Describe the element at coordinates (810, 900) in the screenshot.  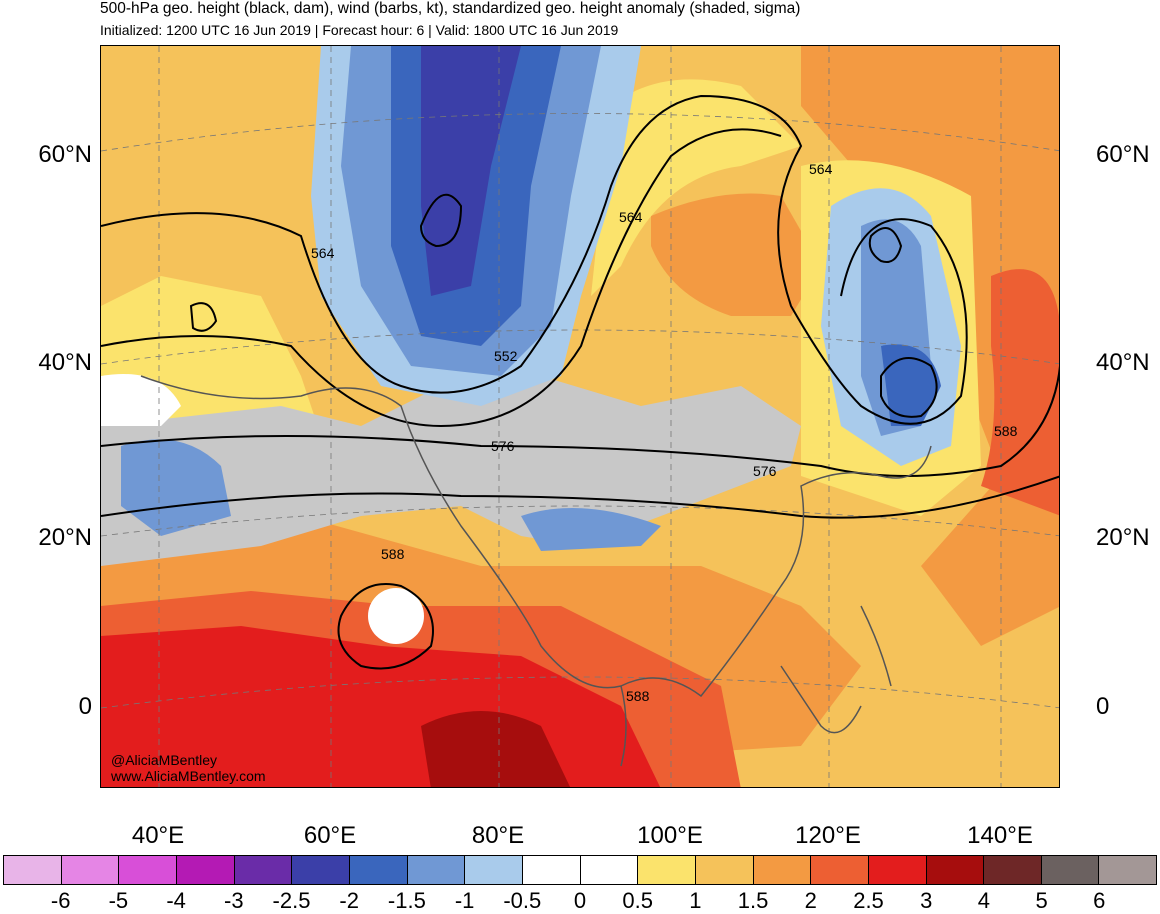
I see `colorbar-tick-label: 2` at that location.